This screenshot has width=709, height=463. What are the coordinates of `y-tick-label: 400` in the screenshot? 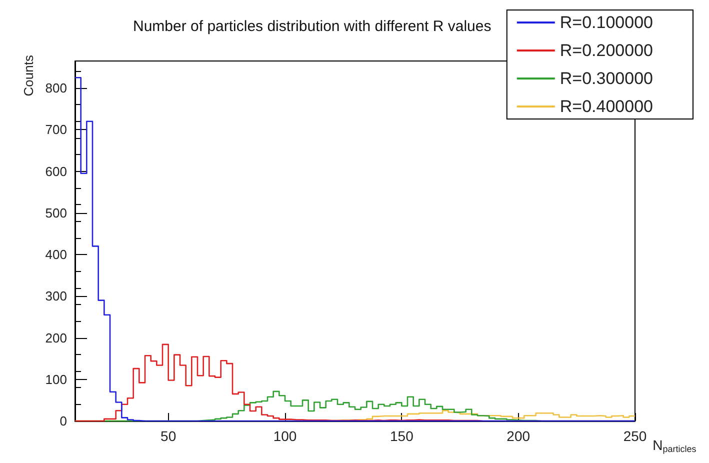 It's located at (56, 254).